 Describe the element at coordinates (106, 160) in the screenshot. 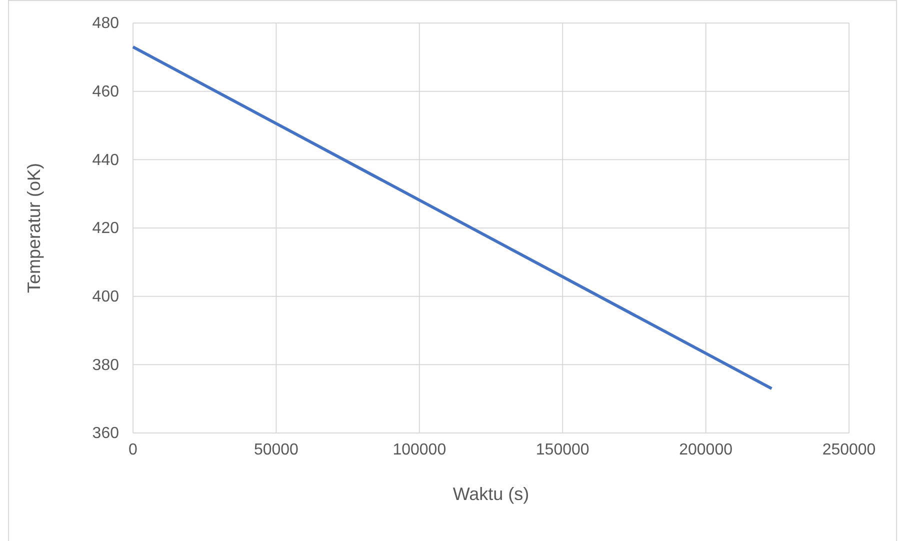

I see `y-tick-label: 440` at that location.